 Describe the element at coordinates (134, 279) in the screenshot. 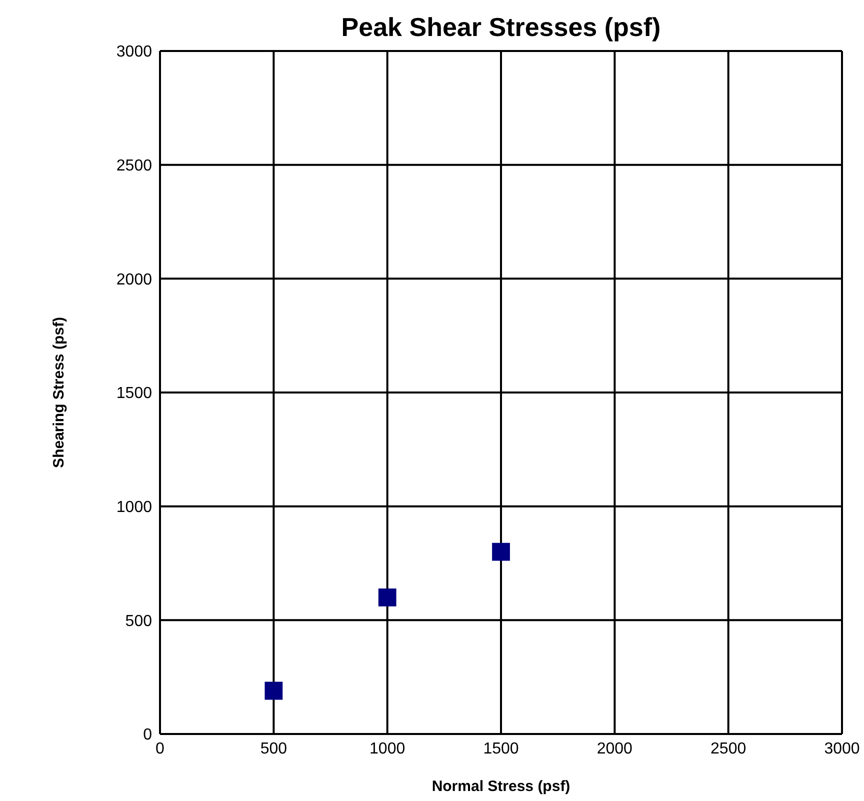

I see `y-tick-label: 2000` at that location.